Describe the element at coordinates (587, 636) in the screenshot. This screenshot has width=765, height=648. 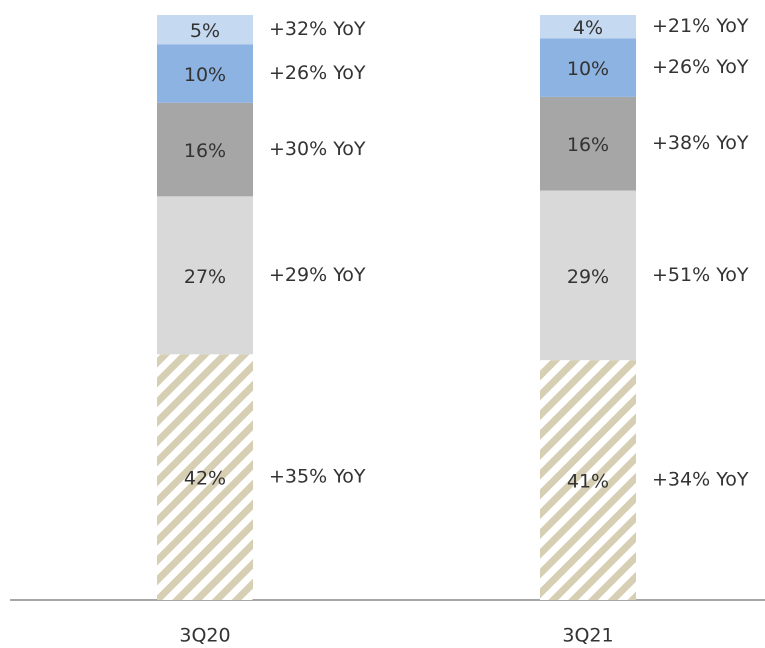
I see `x-tick-label: 3Q21` at that location.